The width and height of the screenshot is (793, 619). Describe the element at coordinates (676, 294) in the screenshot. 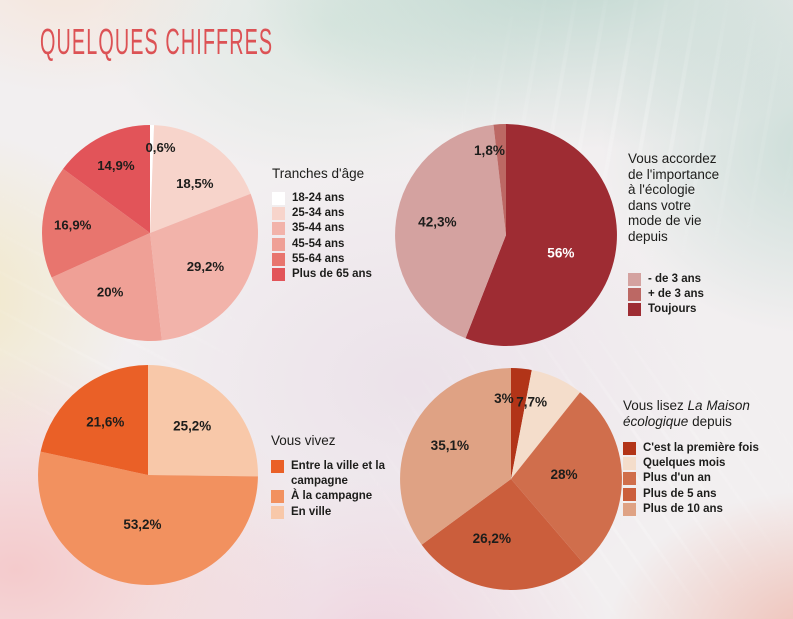

I see `legend-label: + de 3 ans` at that location.